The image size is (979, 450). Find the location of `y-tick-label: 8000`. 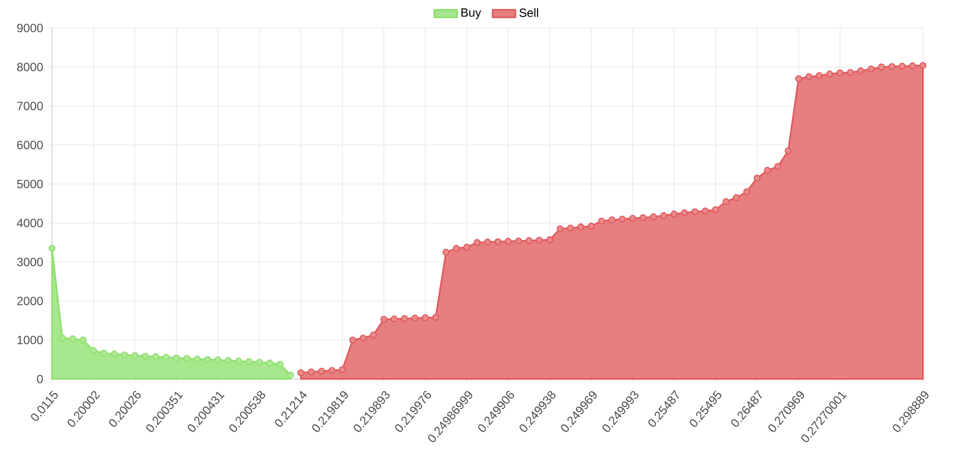

y-tick-label: 8000 is located at coordinates (30, 67).